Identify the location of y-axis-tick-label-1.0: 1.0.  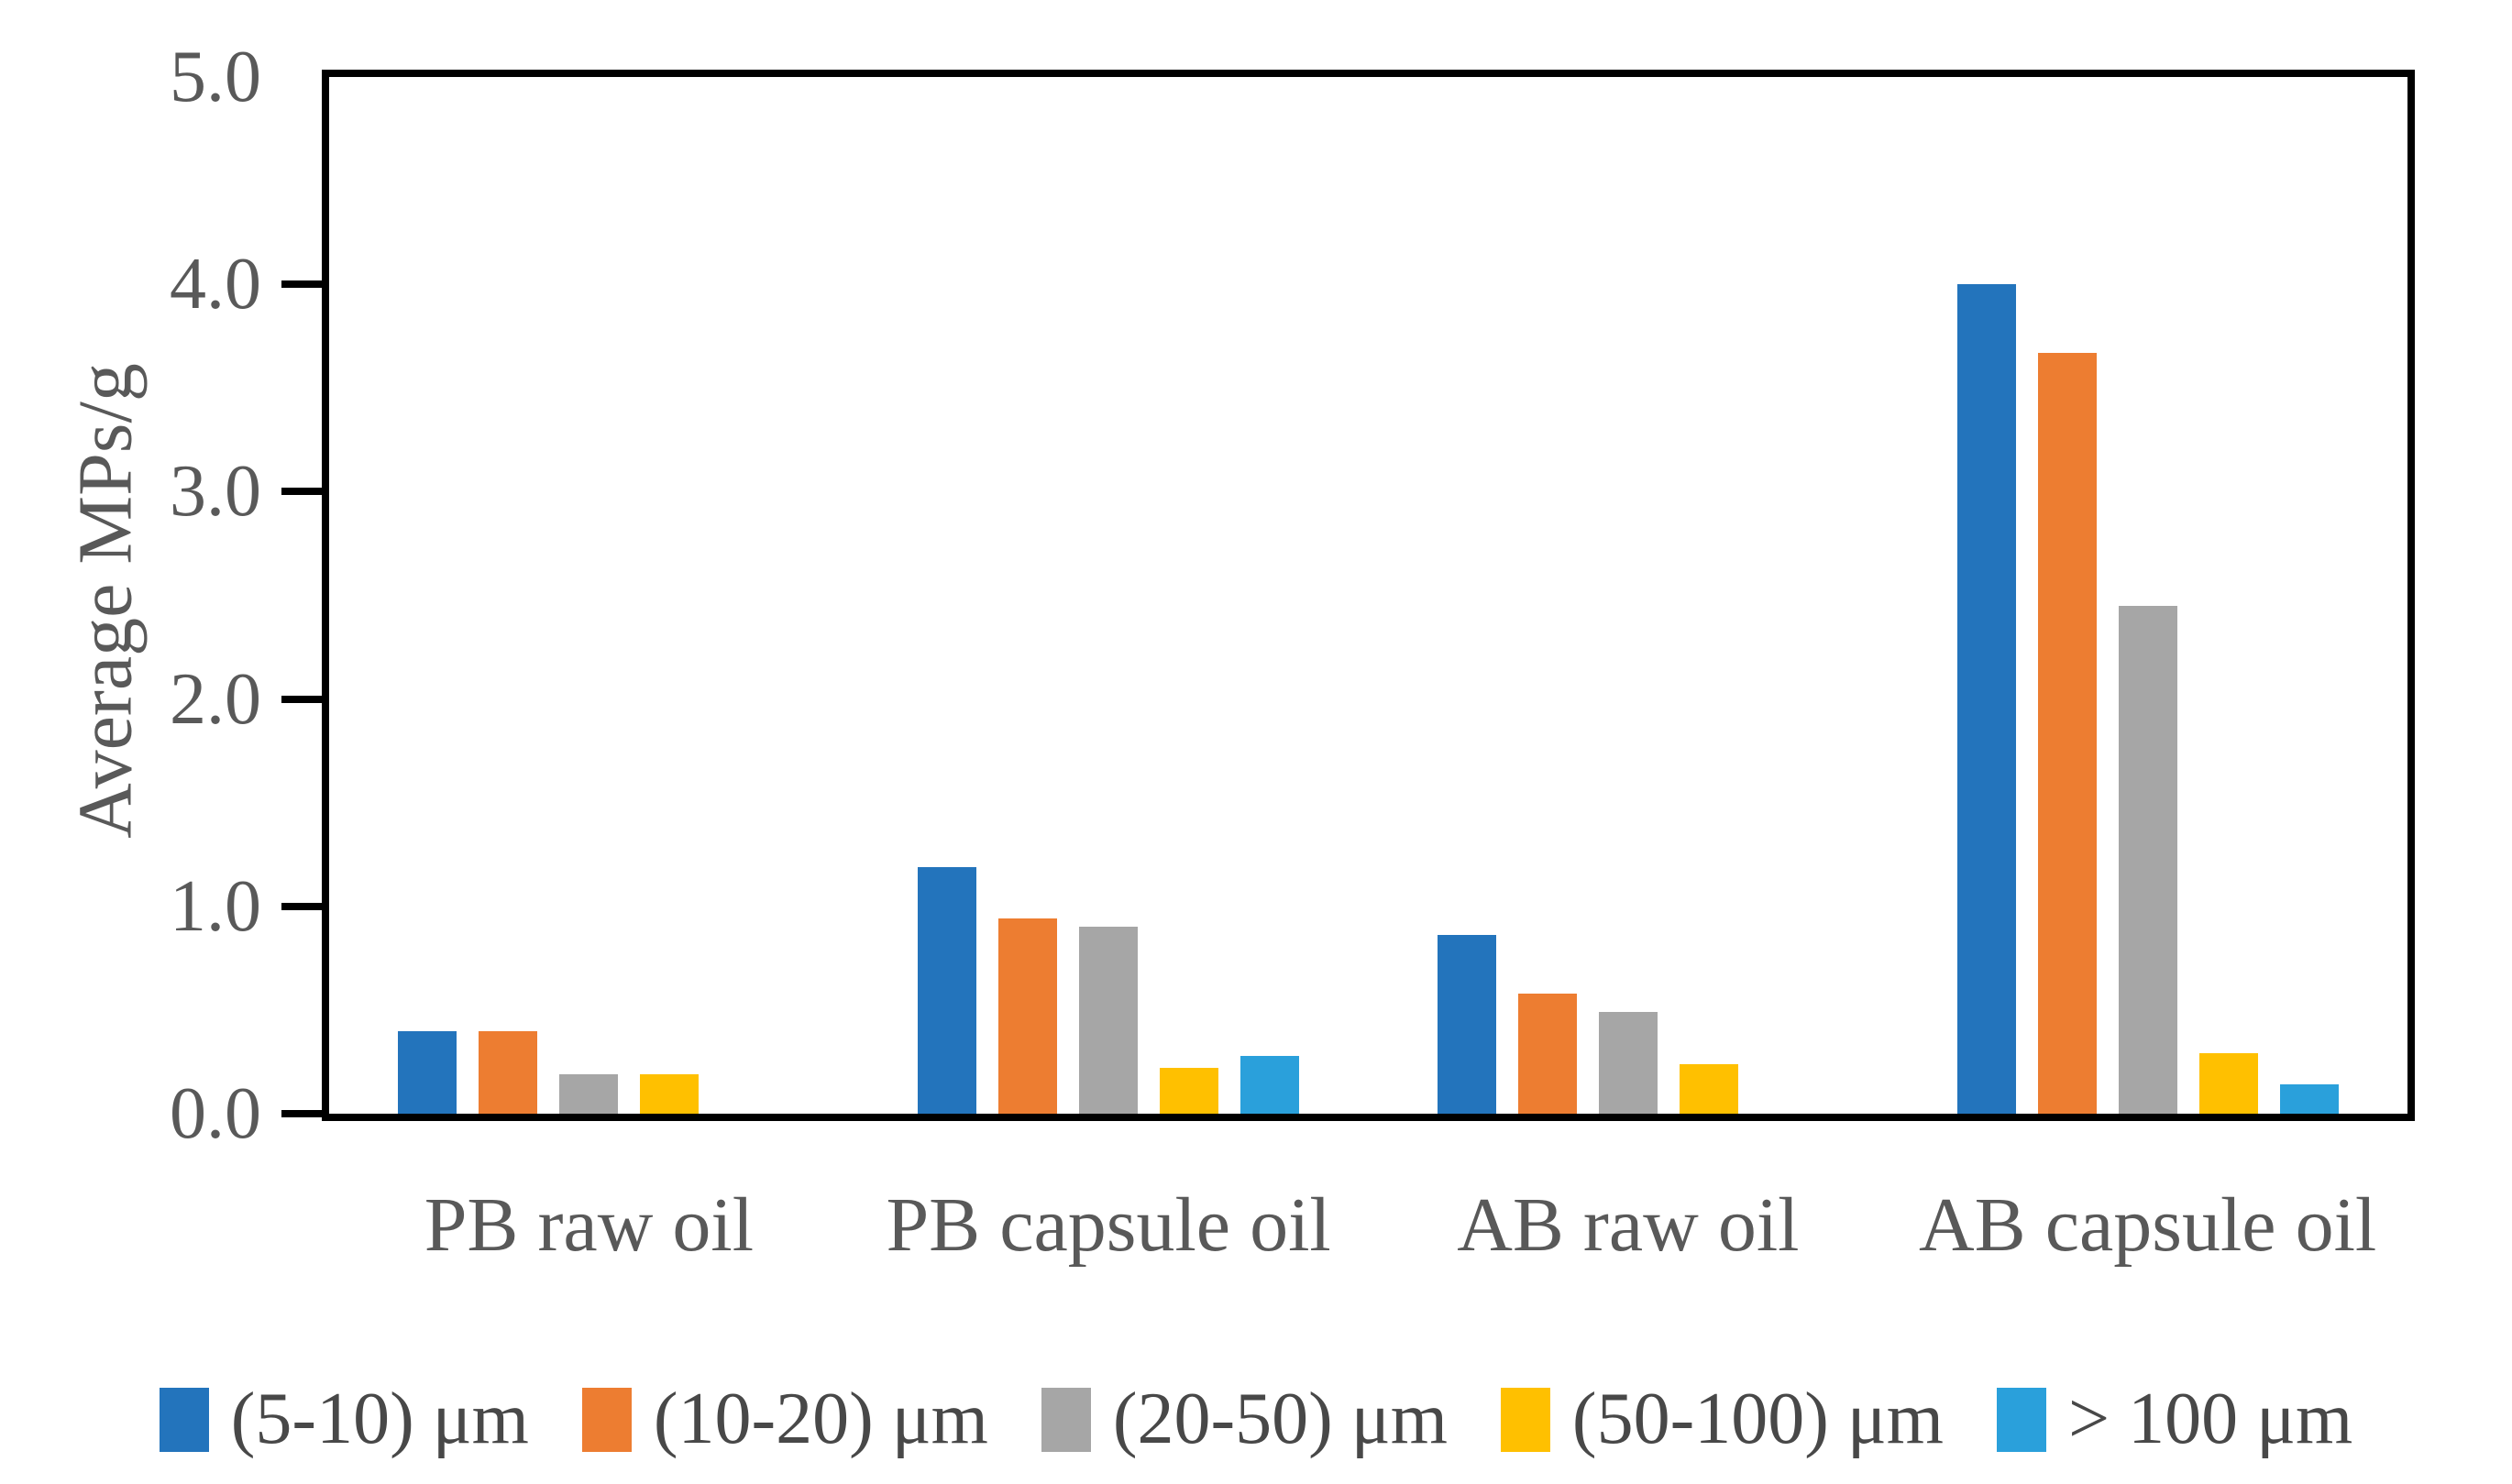
(215, 906).